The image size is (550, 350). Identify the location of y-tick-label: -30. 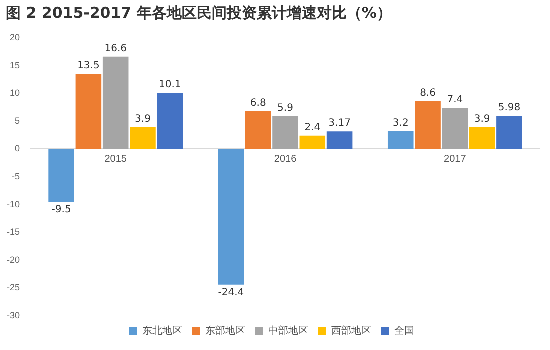
(13, 315).